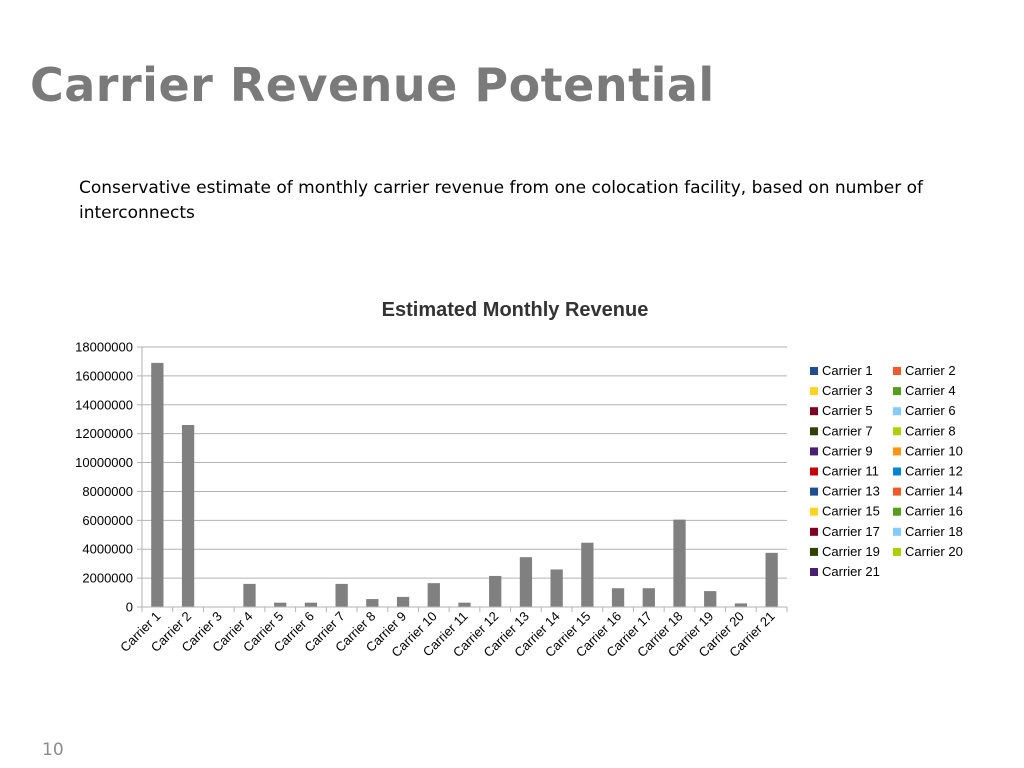  I want to click on y-tick-label: 2000000, so click(107, 578).